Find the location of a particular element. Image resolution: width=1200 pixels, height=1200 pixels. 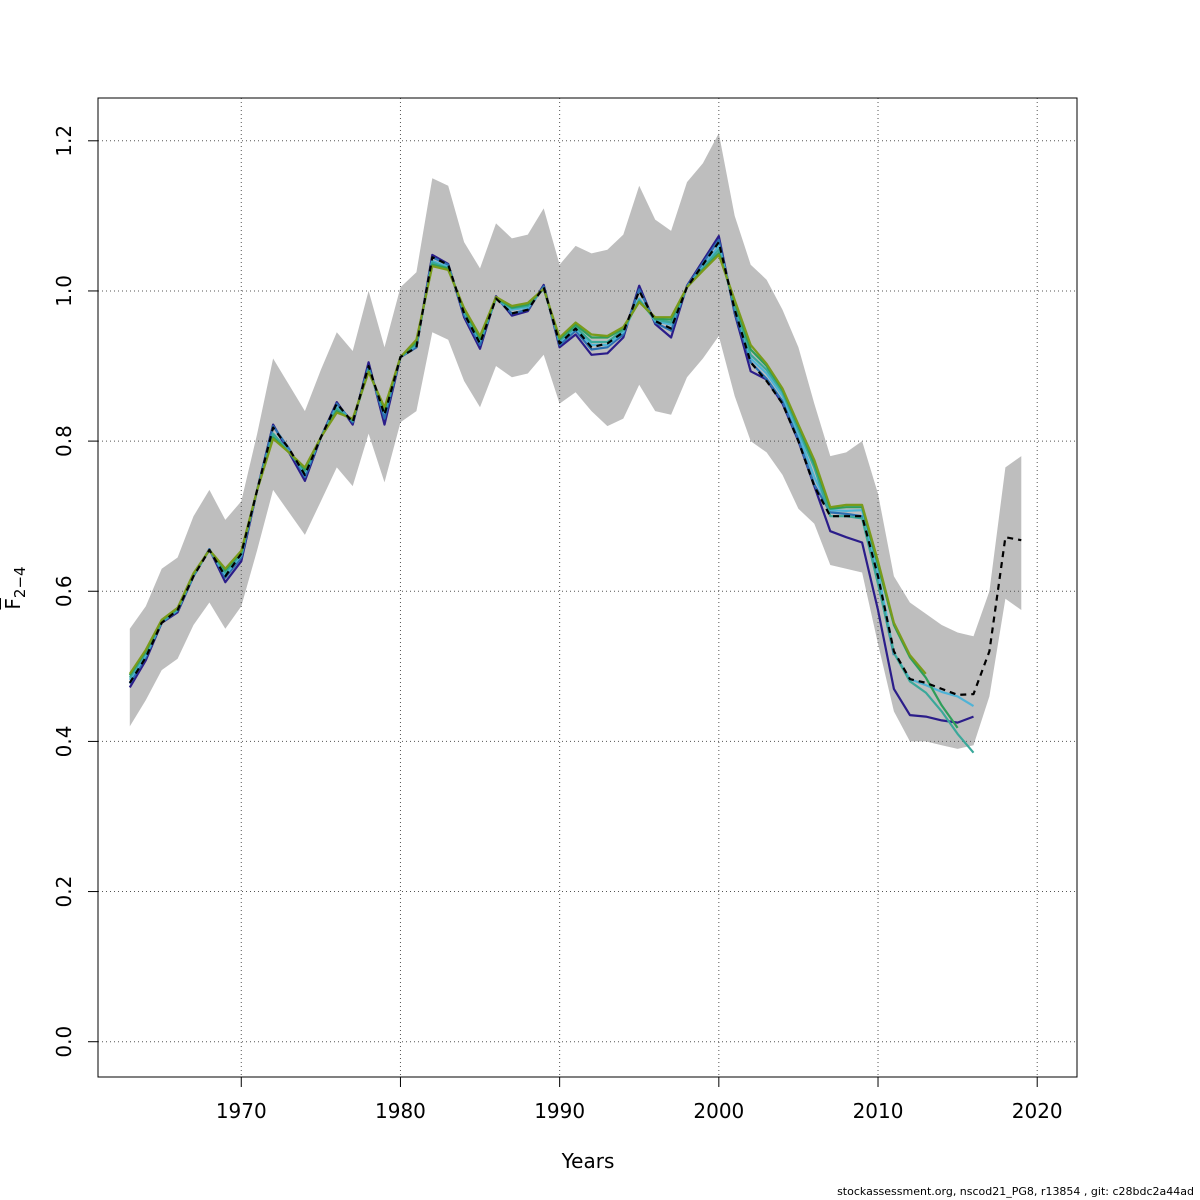

svg-text: F2−4 is located at coordinates (15, 587).